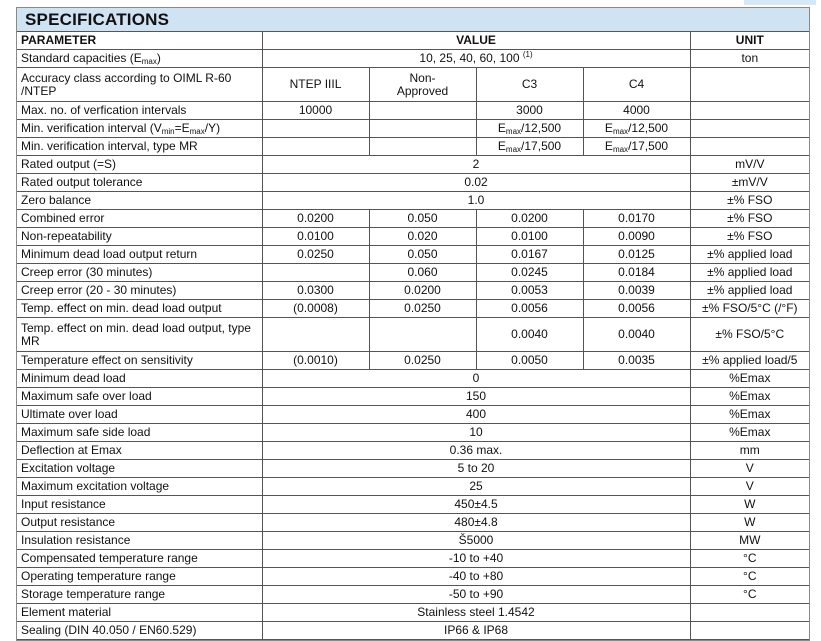  Describe the element at coordinates (476, 164) in the screenshot. I see `value-cell: 2` at that location.